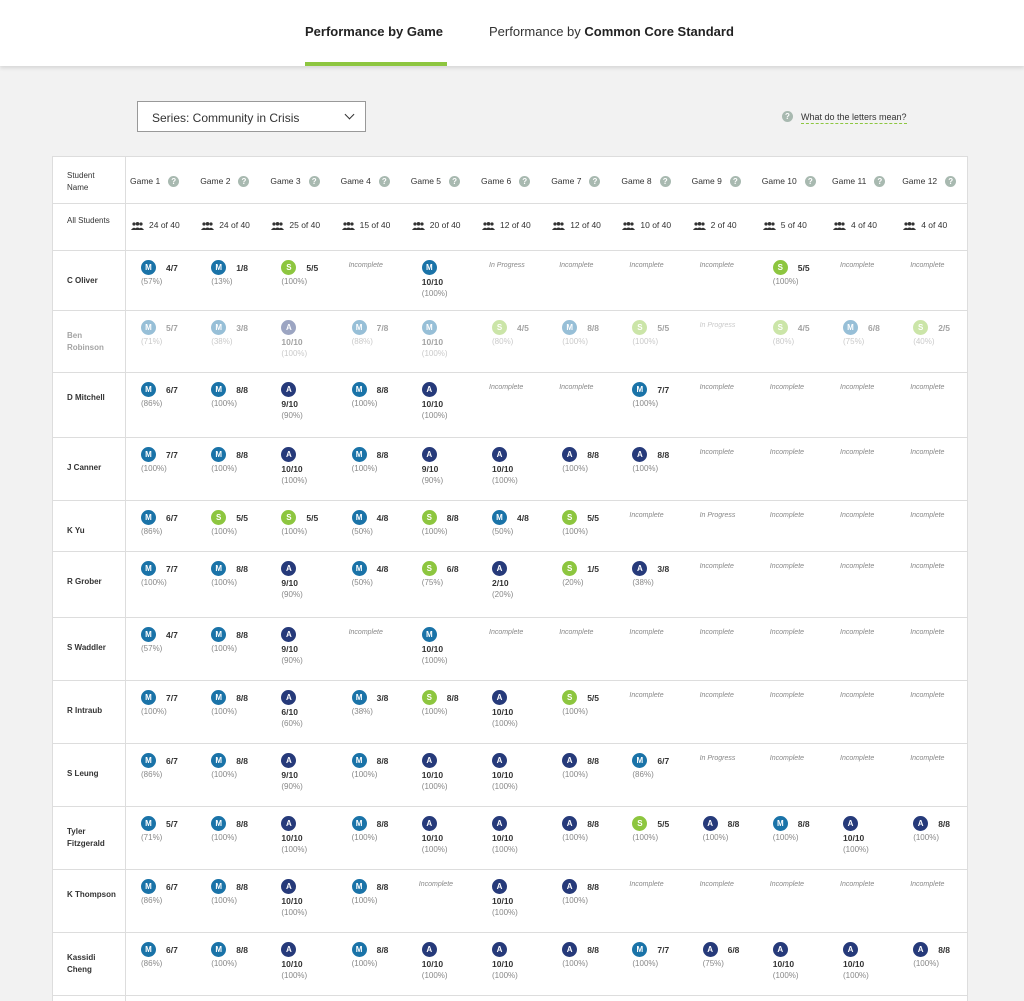 The image size is (1024, 1001). I want to click on game-header: Game 1?, so click(155, 182).